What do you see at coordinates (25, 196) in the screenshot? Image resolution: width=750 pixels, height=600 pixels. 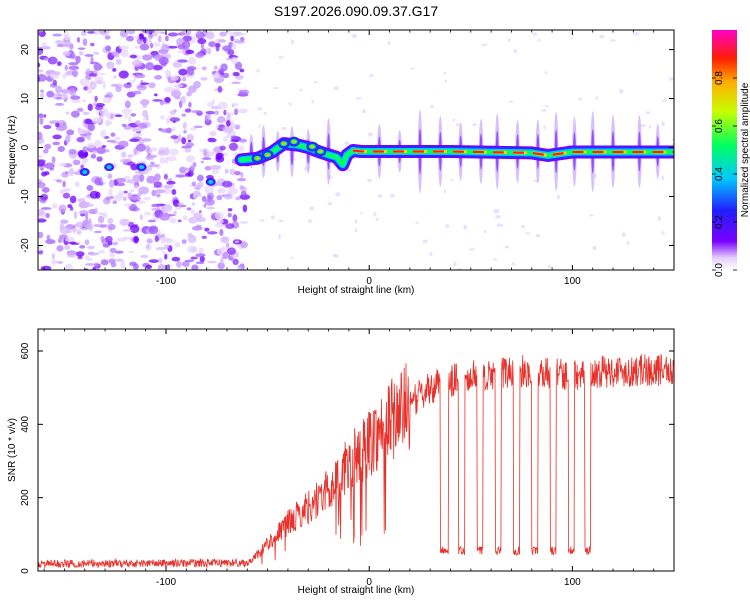 I see `spectrogram-y-tick-label: -10` at bounding box center [25, 196].